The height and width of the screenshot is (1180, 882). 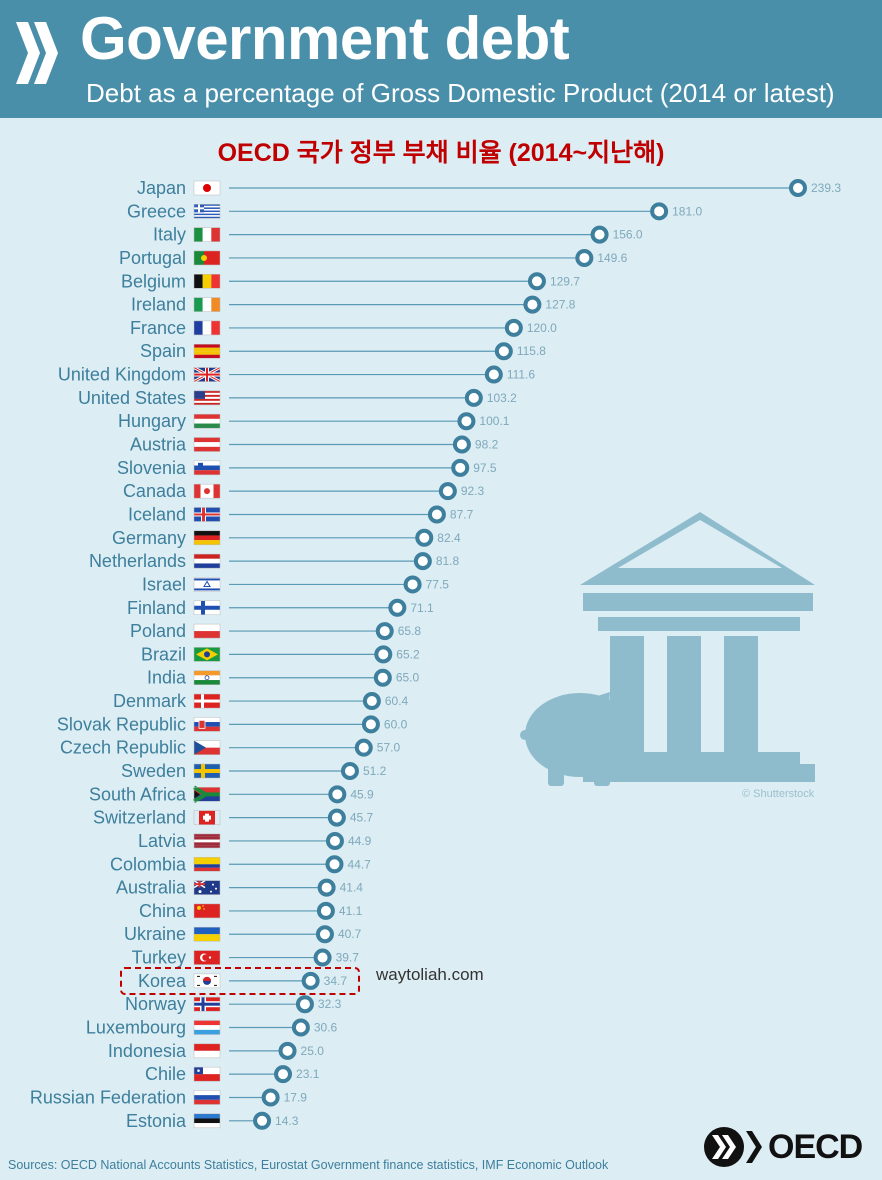 I want to click on united-kingdom-flag-icon, so click(x=207, y=374).